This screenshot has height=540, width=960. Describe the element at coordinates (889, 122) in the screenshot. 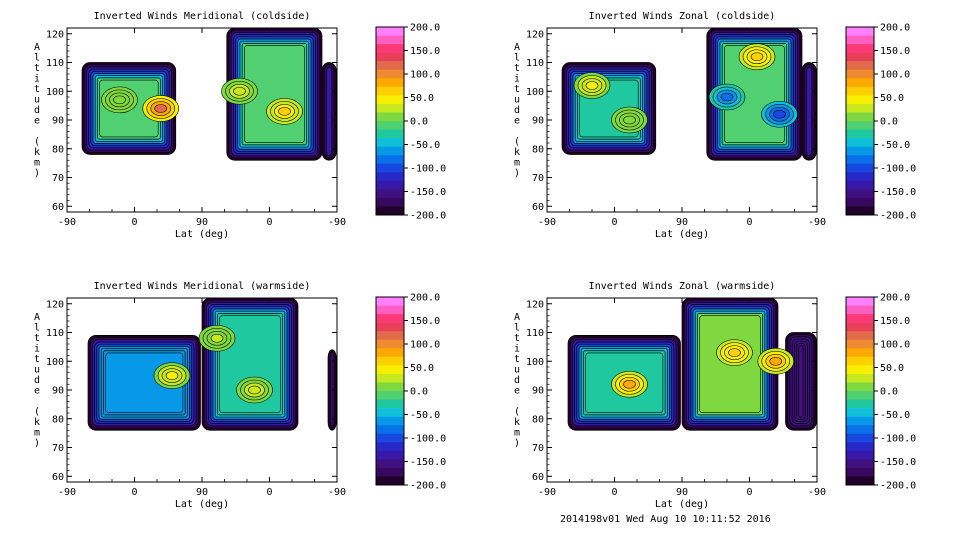

I see `colorbar-label: 0.0` at that location.